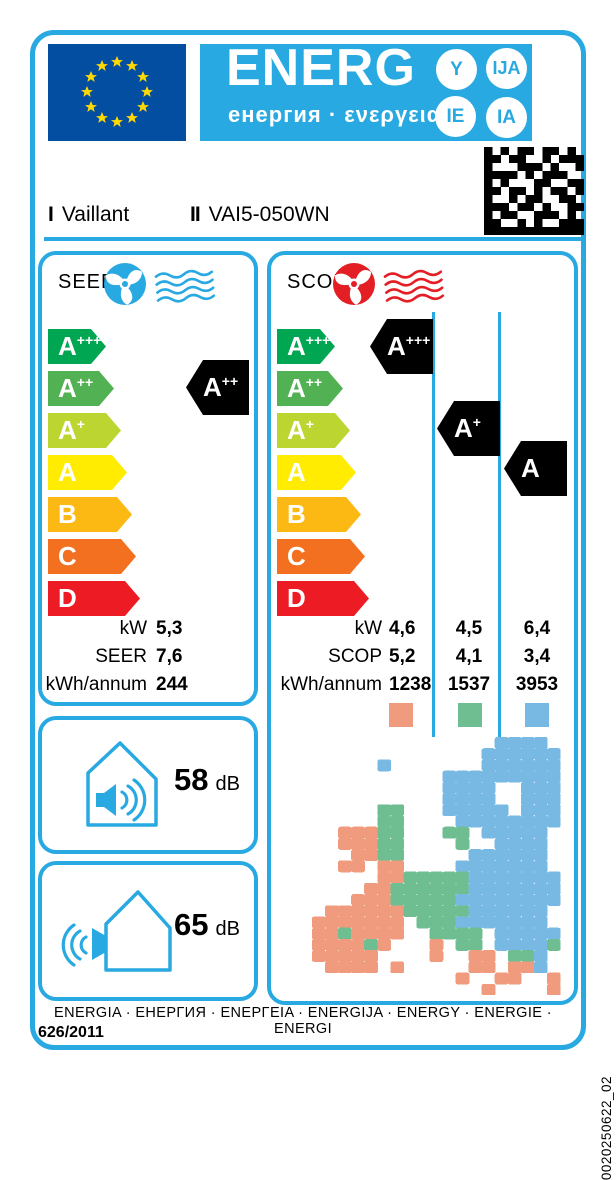 The width and height of the screenshot is (616, 1180). What do you see at coordinates (534, 191) in the screenshot?
I see `datamatrix-code` at bounding box center [534, 191].